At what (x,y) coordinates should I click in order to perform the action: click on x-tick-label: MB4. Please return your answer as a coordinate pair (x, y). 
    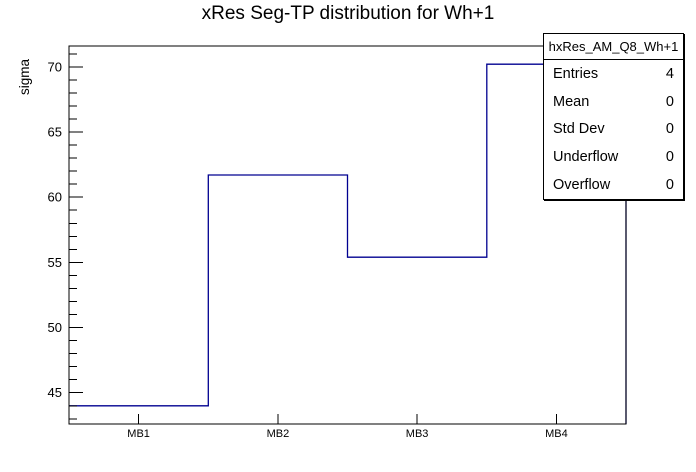
    Looking at the image, I should click on (556, 434).